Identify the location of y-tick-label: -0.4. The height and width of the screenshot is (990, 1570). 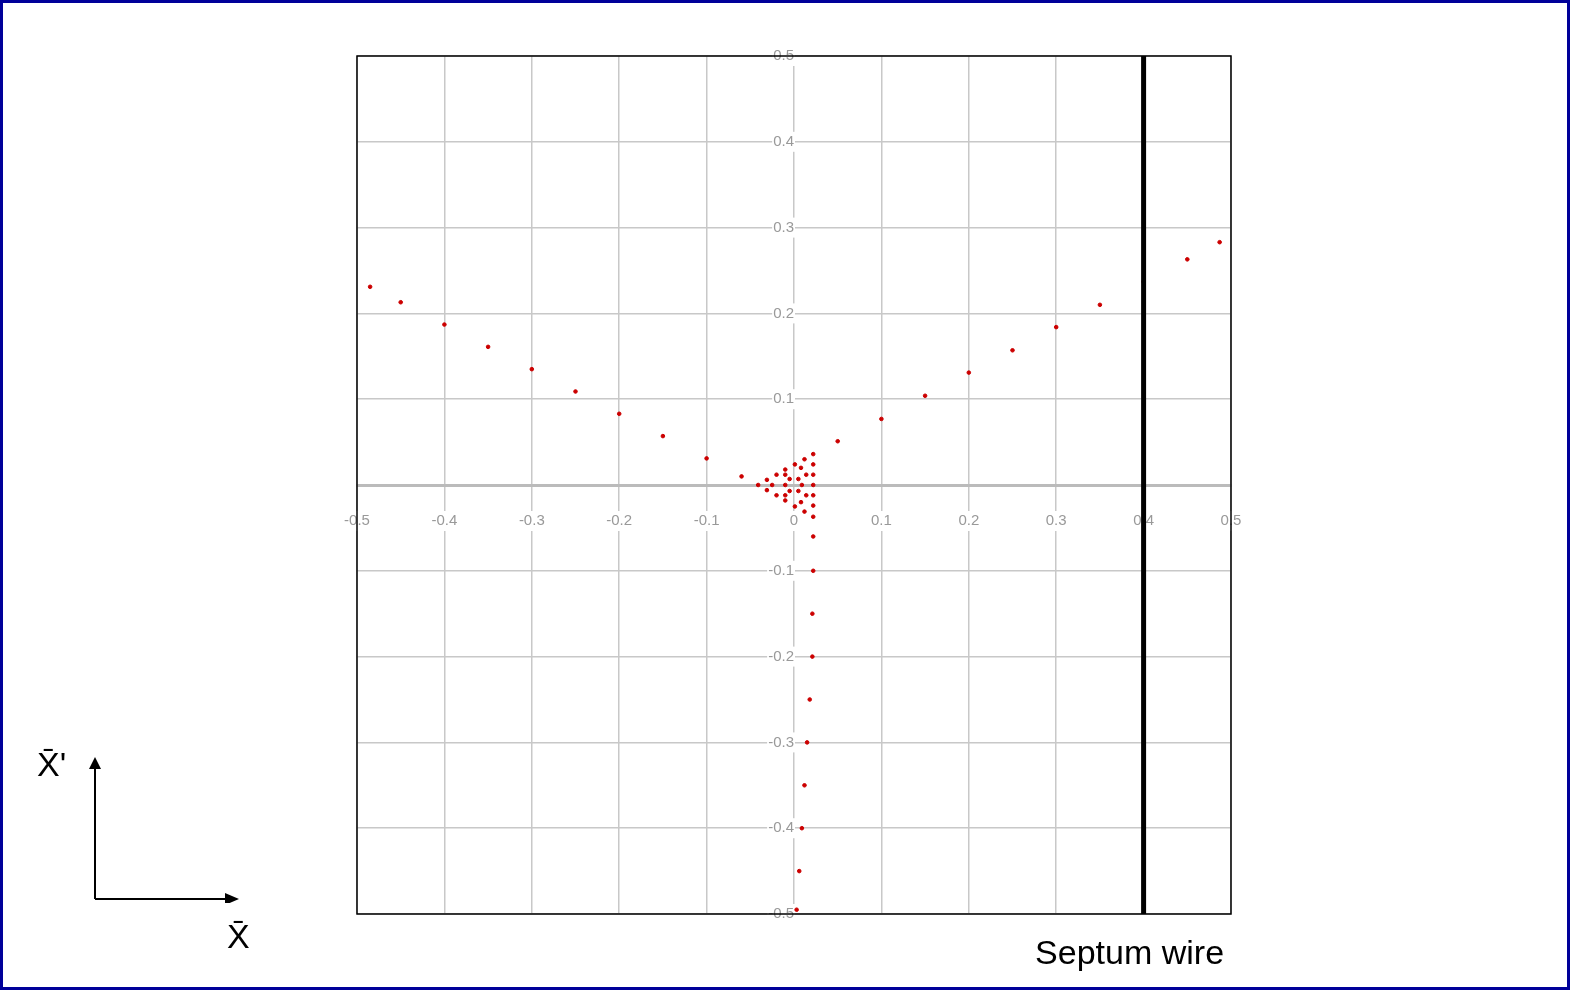
(781, 827).